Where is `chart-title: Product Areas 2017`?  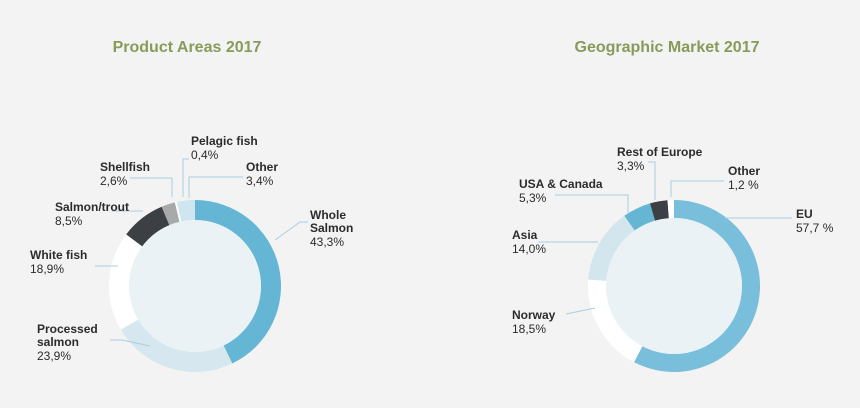
chart-title: Product Areas 2017 is located at coordinates (187, 47).